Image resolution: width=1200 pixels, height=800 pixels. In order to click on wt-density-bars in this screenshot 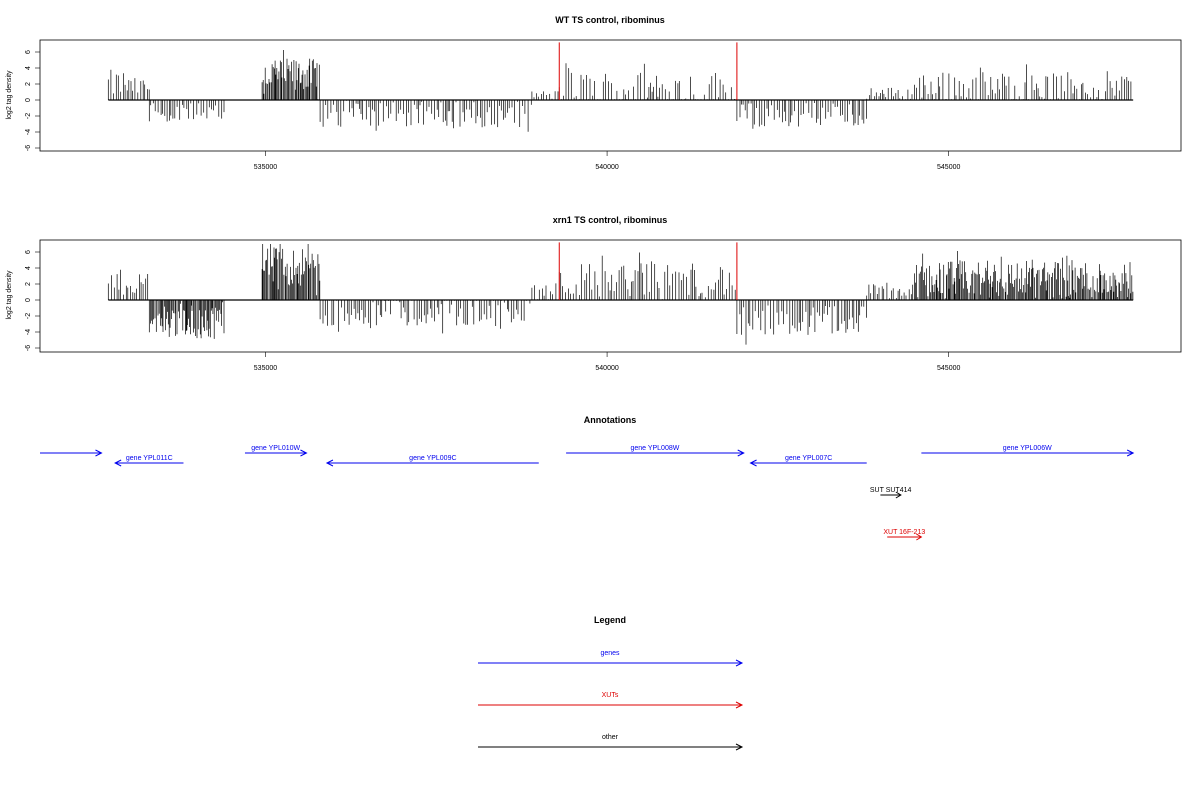, I will do `click(619, 91)`.